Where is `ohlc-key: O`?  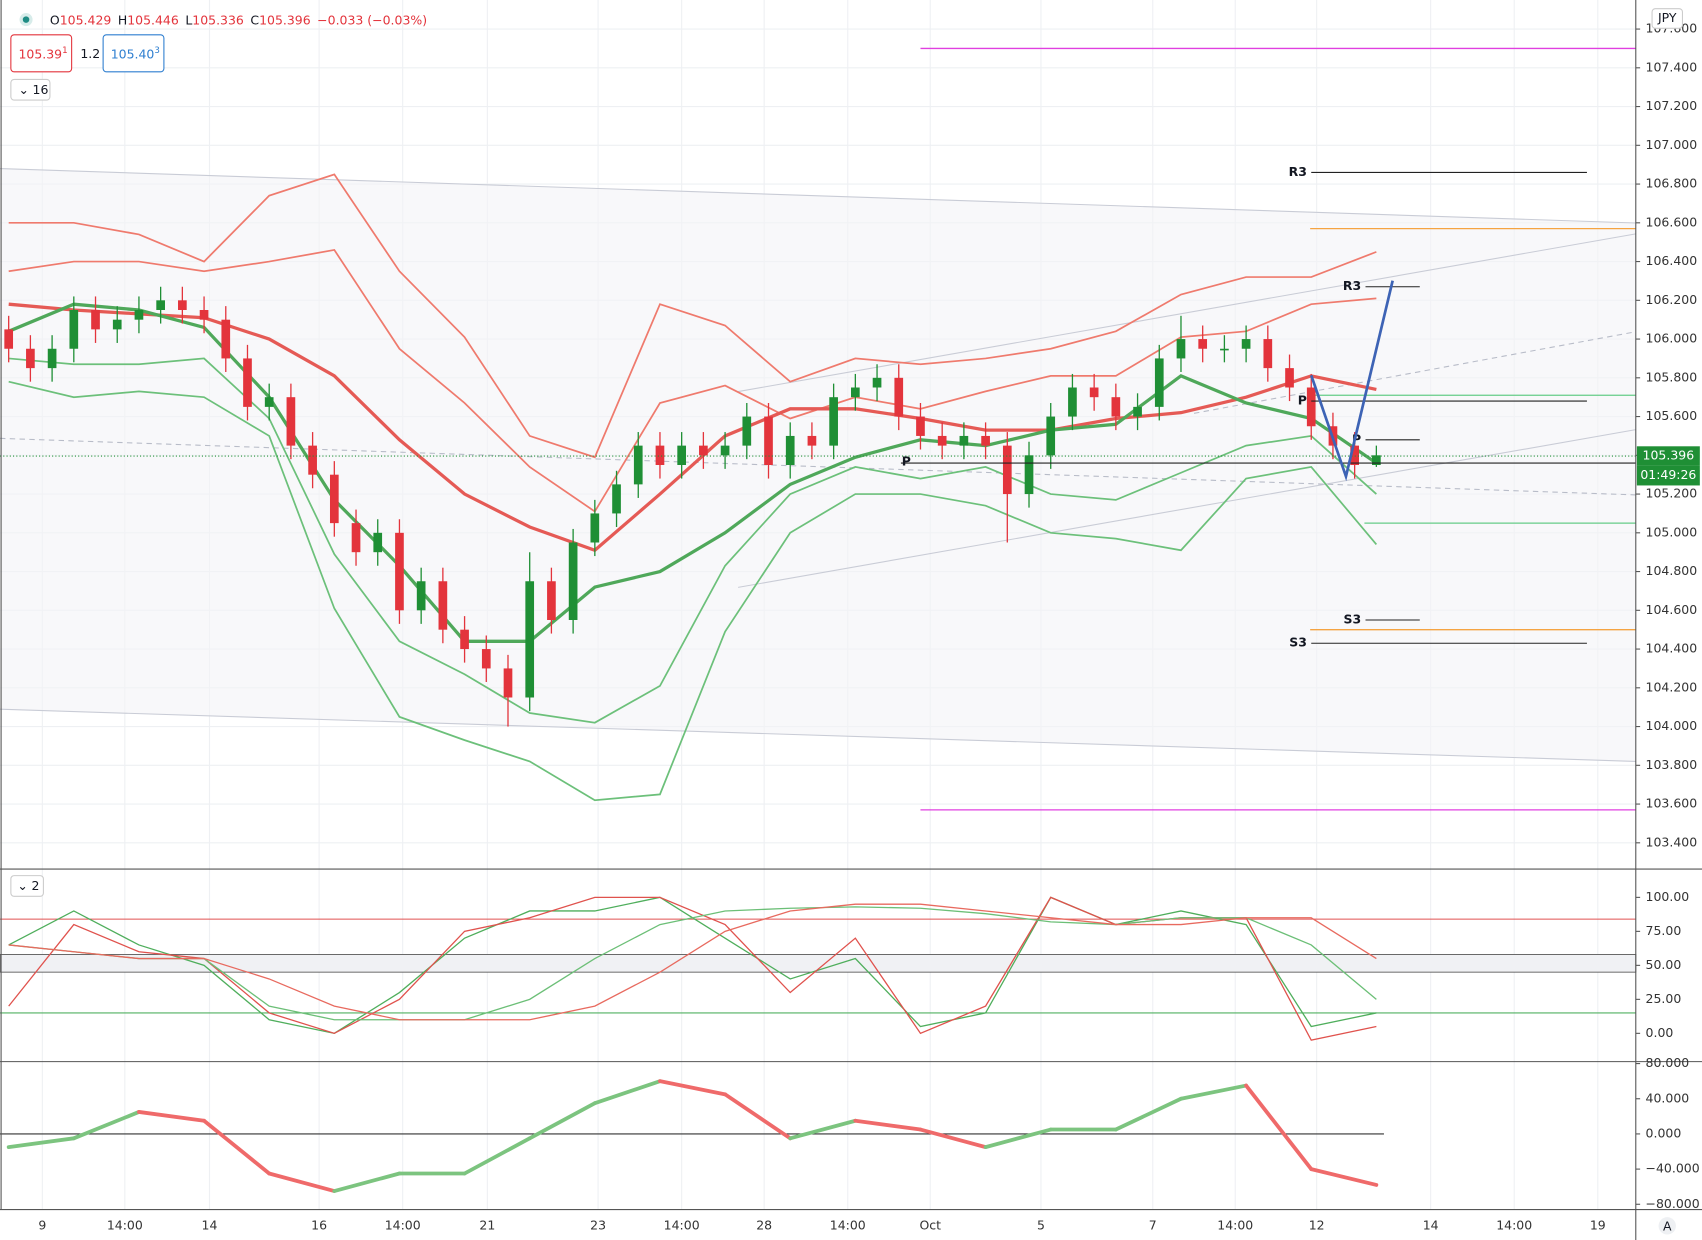 ohlc-key: O is located at coordinates (55, 19).